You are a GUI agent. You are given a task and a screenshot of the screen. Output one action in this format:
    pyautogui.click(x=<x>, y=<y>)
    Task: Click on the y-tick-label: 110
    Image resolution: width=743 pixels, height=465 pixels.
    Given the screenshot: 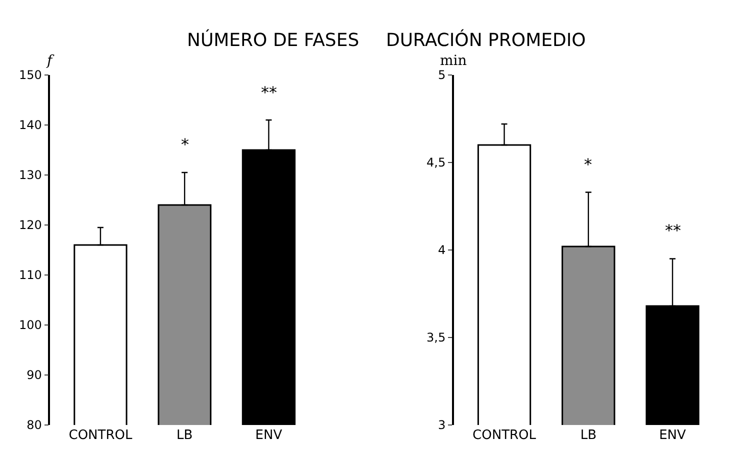 What is the action you would take?
    pyautogui.click(x=30, y=275)
    